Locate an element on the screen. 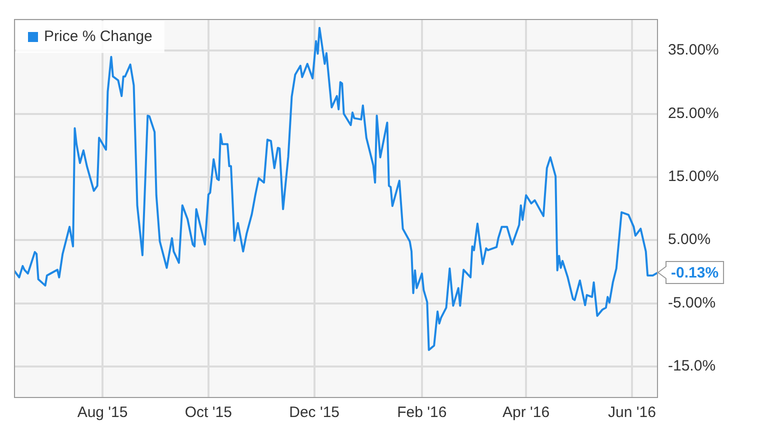 Image resolution: width=764 pixels, height=432 pixels. x-tick-label: Oct '15 is located at coordinates (208, 413).